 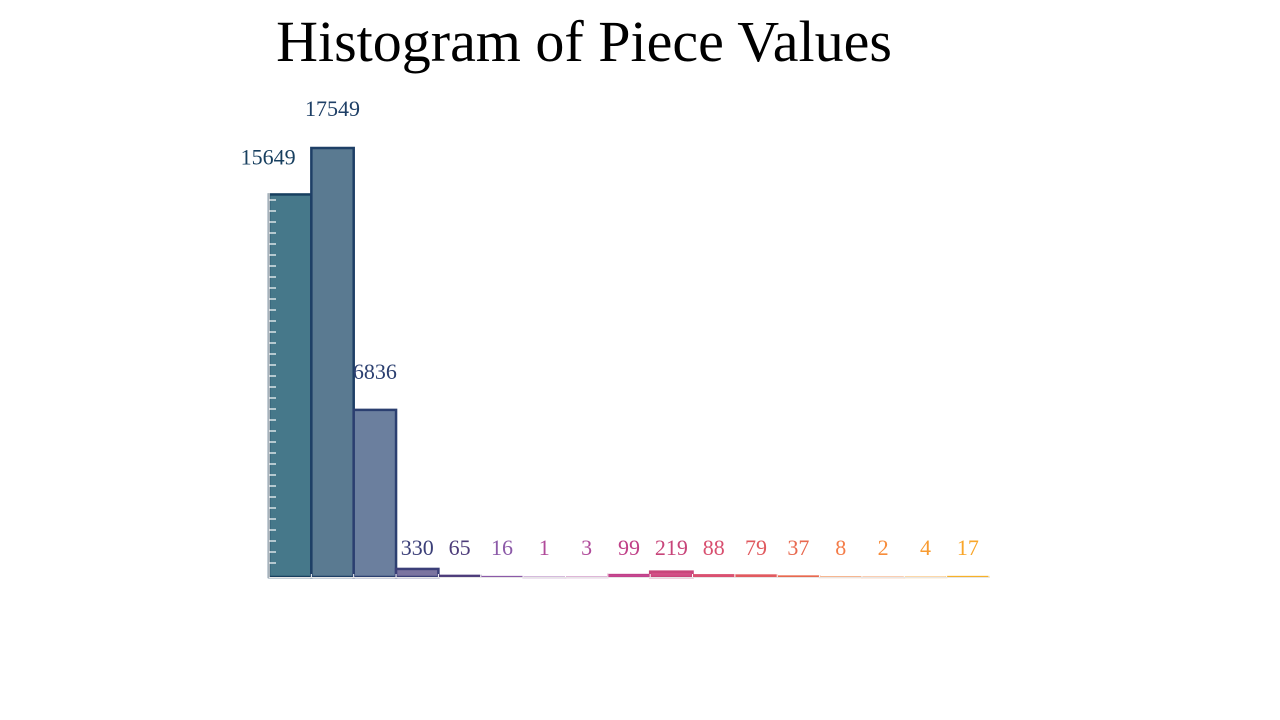 I want to click on bar-value-label: 2, so click(x=883, y=547).